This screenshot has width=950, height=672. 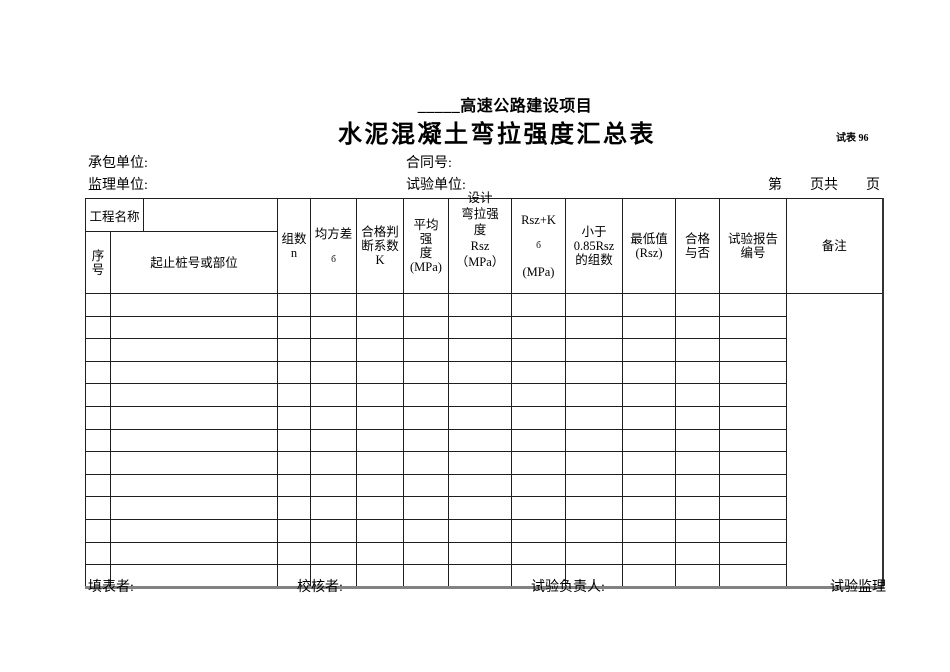 What do you see at coordinates (181, 215) in the screenshot?
I see `project-name-cell: 工程名称` at bounding box center [181, 215].